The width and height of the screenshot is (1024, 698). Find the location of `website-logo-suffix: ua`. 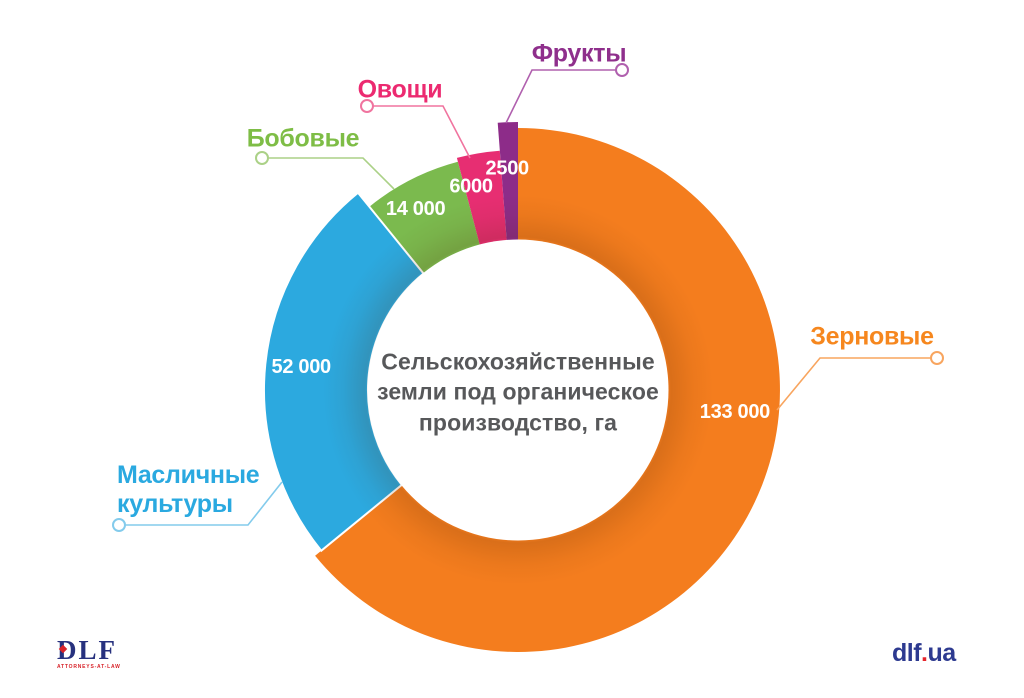

website-logo-suffix: ua is located at coordinates (942, 653).